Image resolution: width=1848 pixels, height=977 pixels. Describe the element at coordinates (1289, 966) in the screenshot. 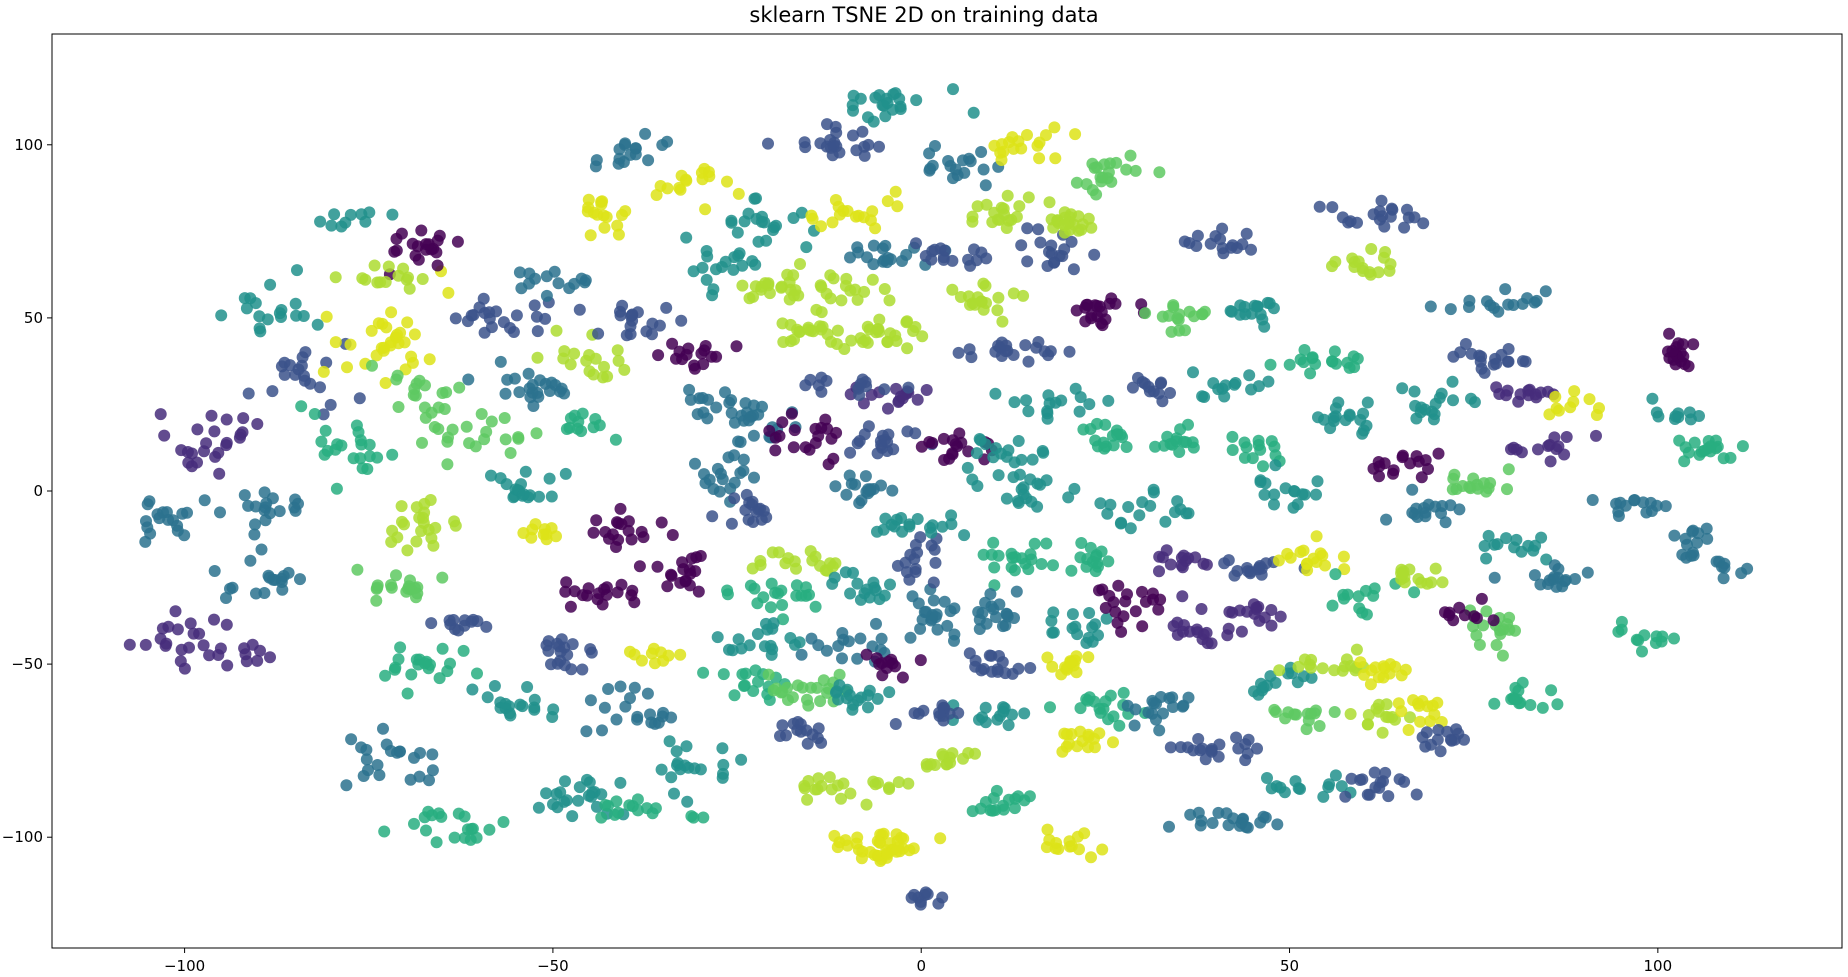

I see `x-tick-label: 50` at that location.